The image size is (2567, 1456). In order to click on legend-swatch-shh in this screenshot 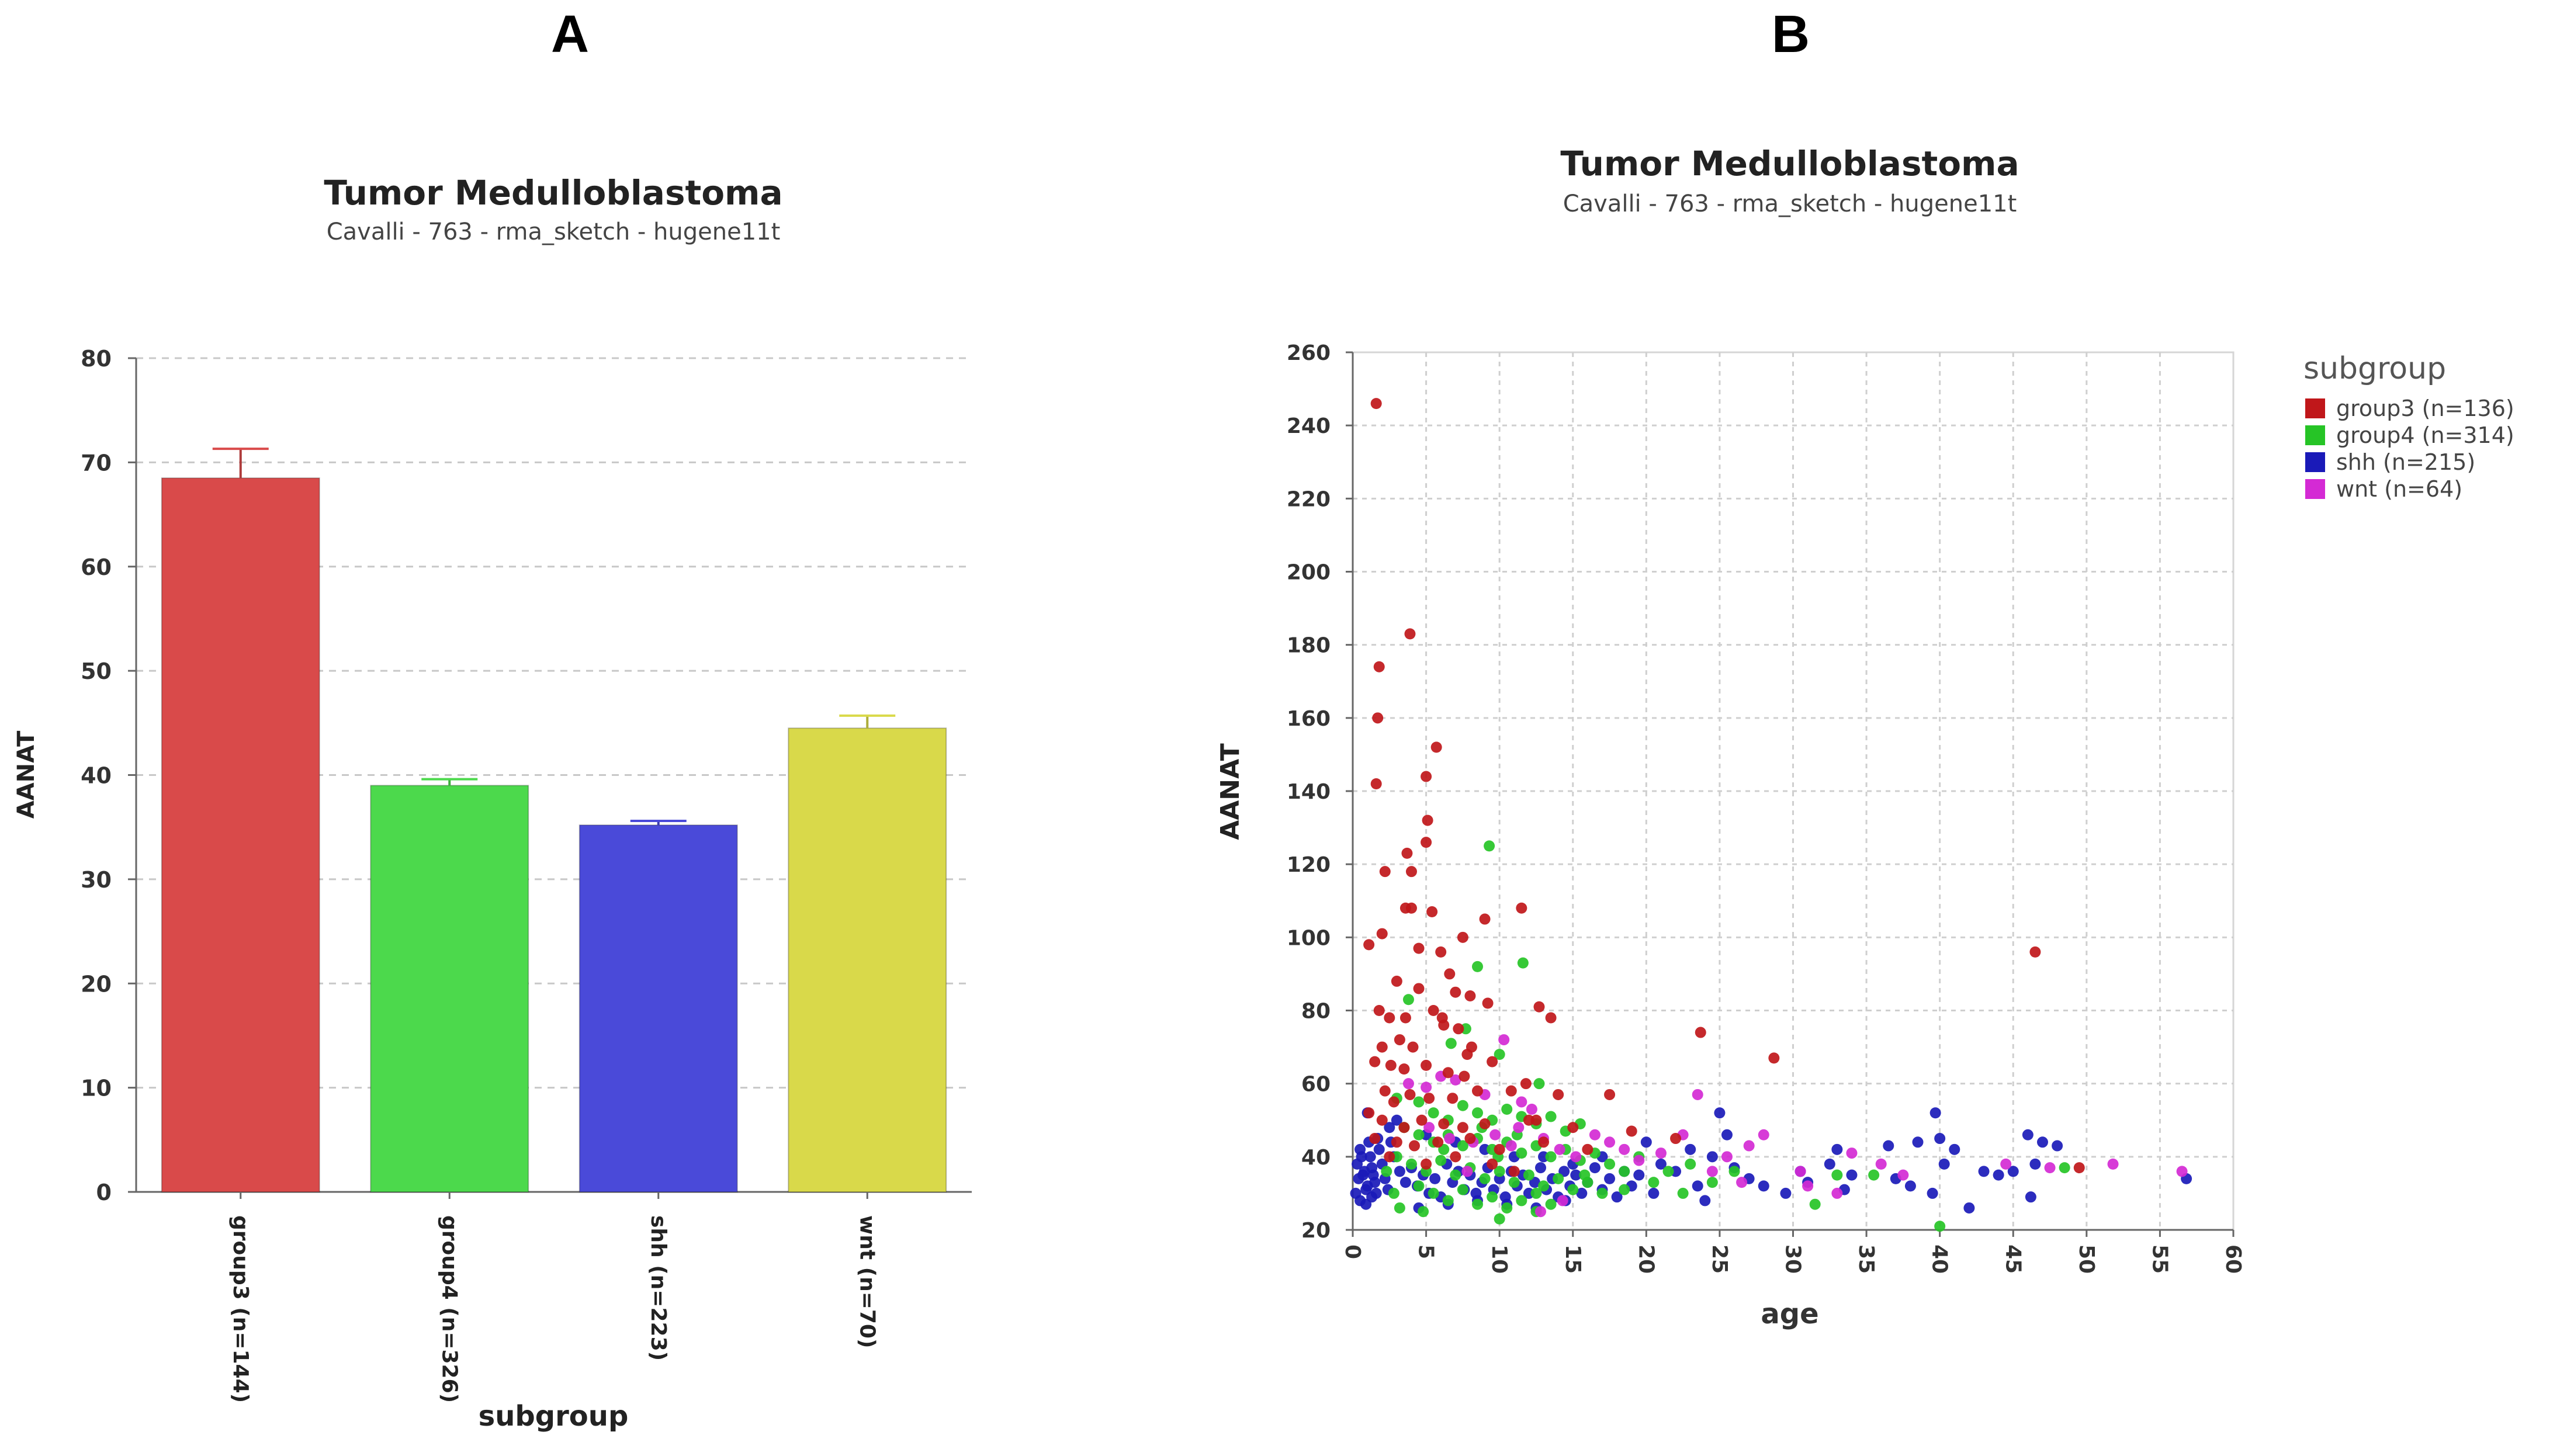, I will do `click(2315, 462)`.